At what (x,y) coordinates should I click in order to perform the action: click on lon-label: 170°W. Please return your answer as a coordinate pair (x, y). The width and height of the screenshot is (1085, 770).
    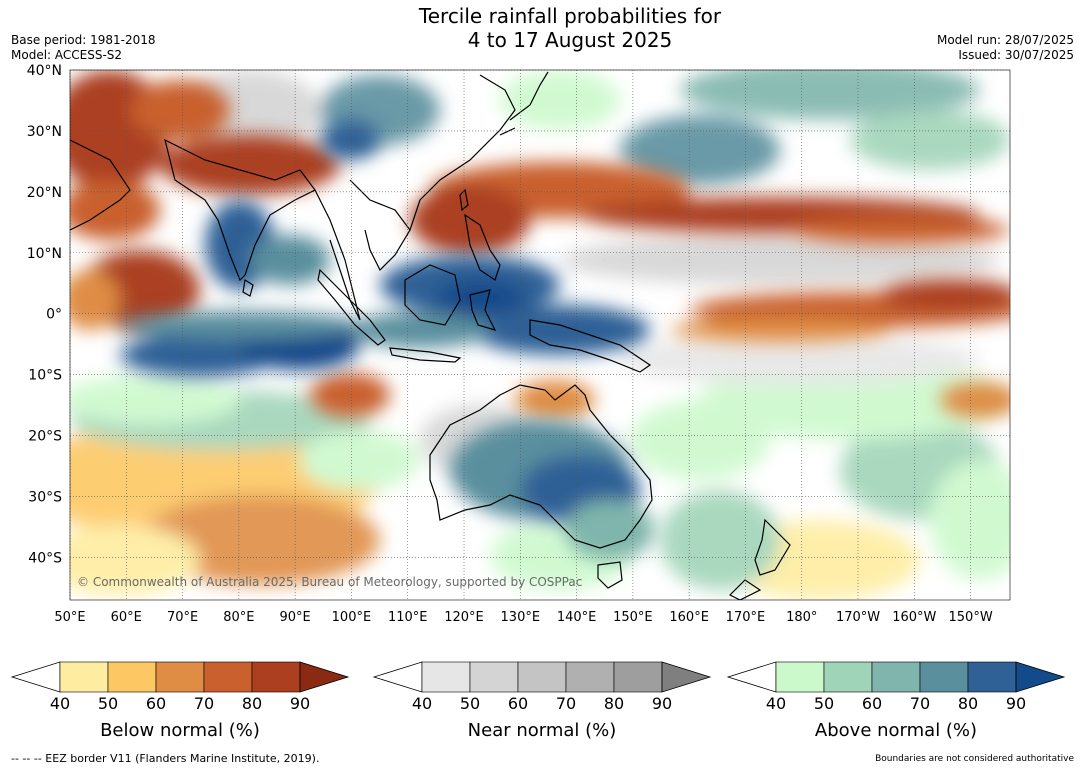
    Looking at the image, I should click on (858, 617).